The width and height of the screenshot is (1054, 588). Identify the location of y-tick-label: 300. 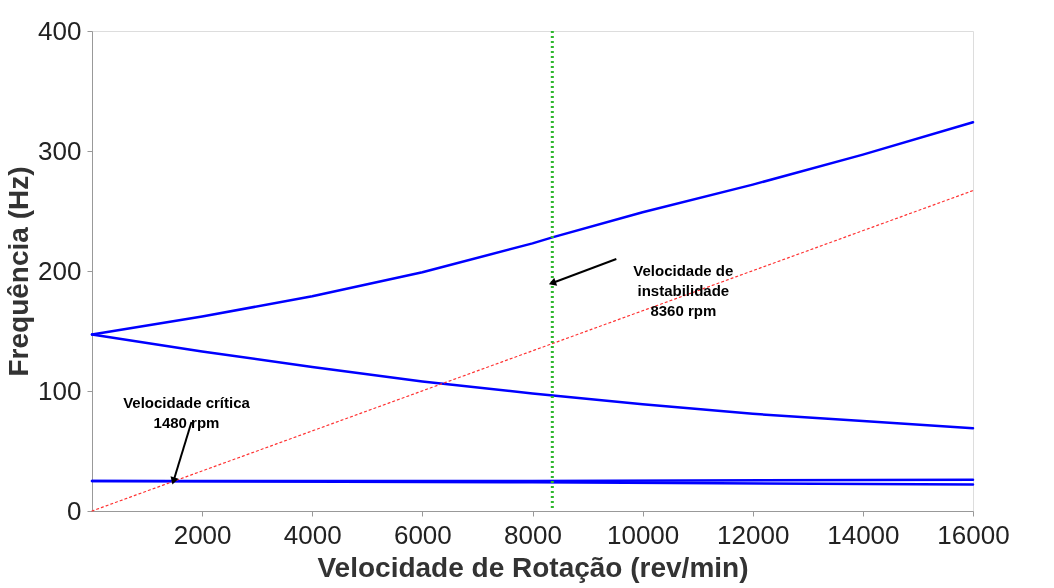
(60, 150).